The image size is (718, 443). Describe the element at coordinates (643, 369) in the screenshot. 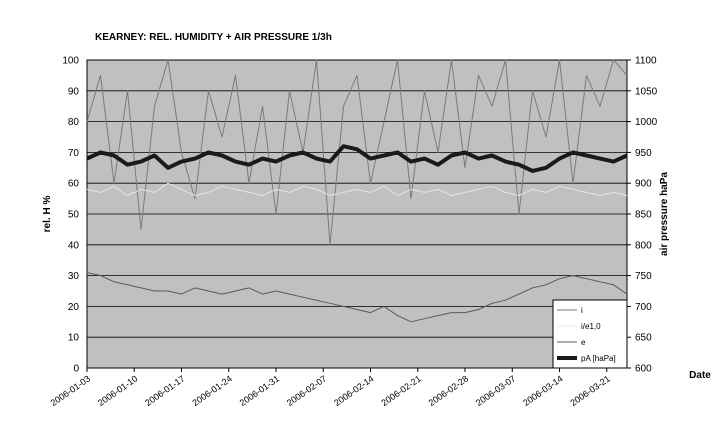

I see `y2-tick-label: 600` at that location.